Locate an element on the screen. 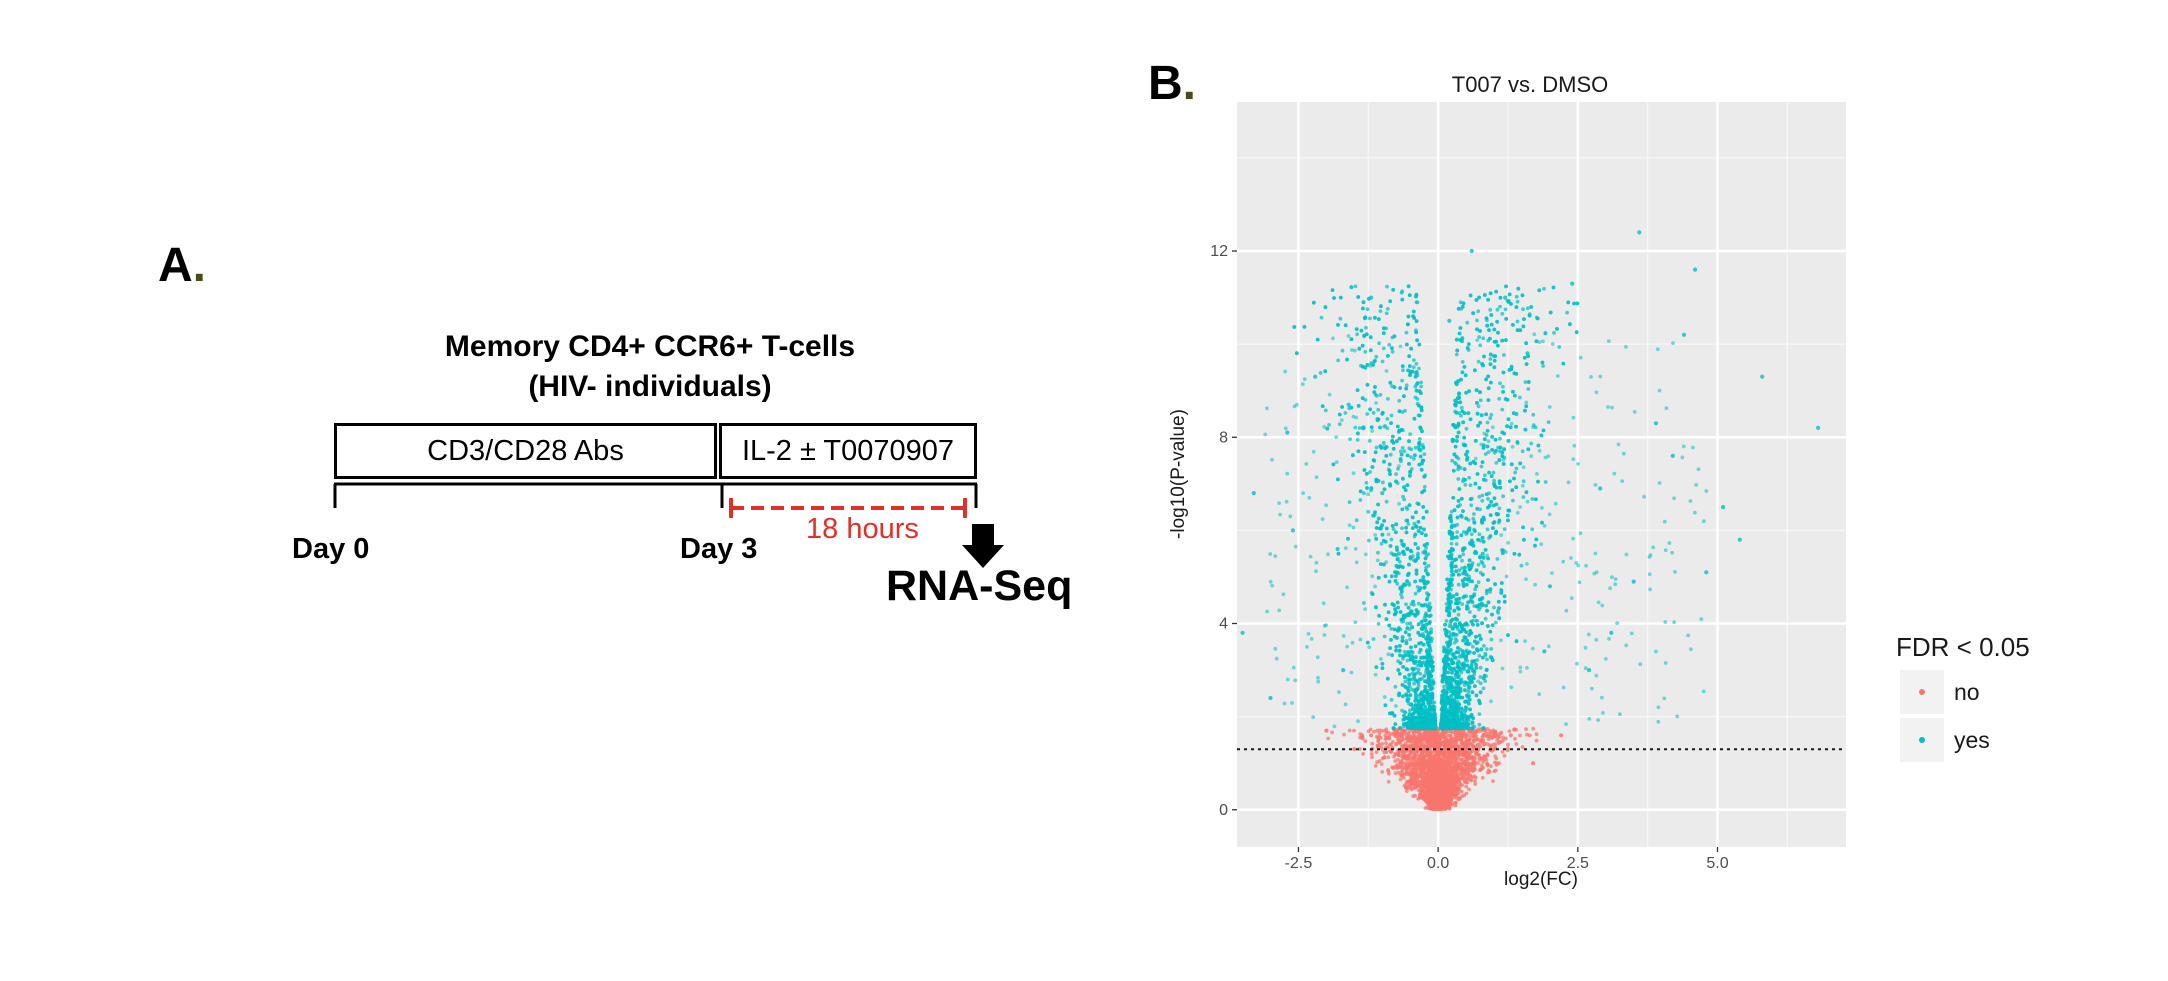 The height and width of the screenshot is (981, 2168). stimulation-box: CD3/CD28 Abs is located at coordinates (525, 451).